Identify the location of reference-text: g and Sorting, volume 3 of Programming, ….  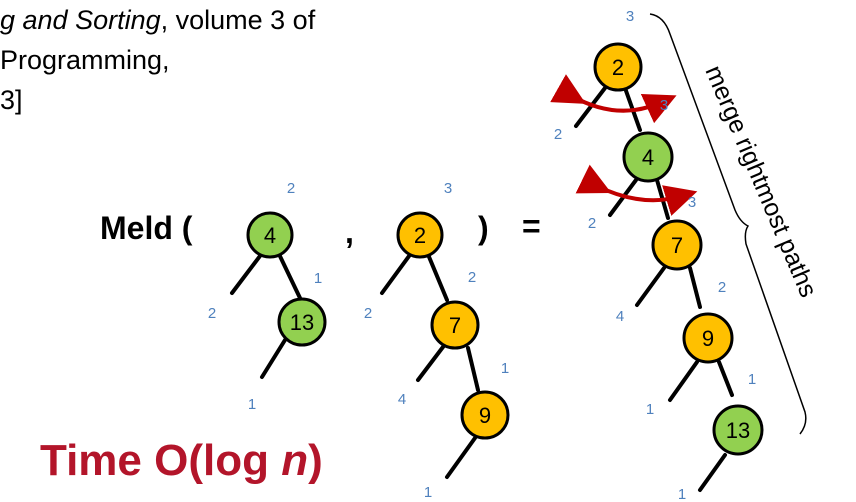
(157, 60).